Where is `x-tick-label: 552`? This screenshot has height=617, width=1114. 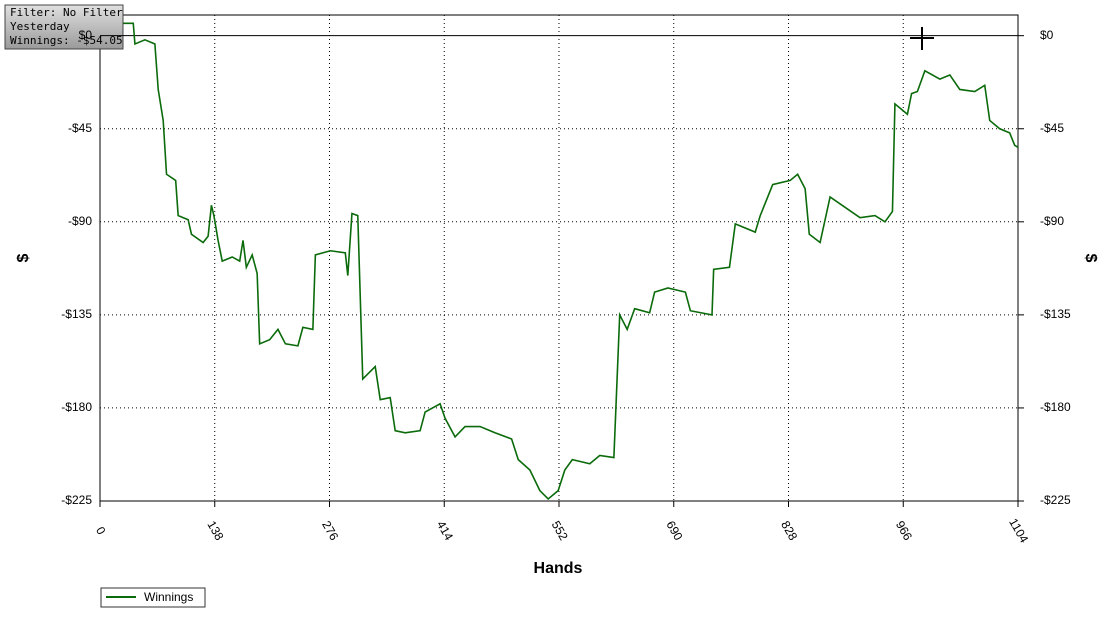
x-tick-label: 552 is located at coordinates (560, 530).